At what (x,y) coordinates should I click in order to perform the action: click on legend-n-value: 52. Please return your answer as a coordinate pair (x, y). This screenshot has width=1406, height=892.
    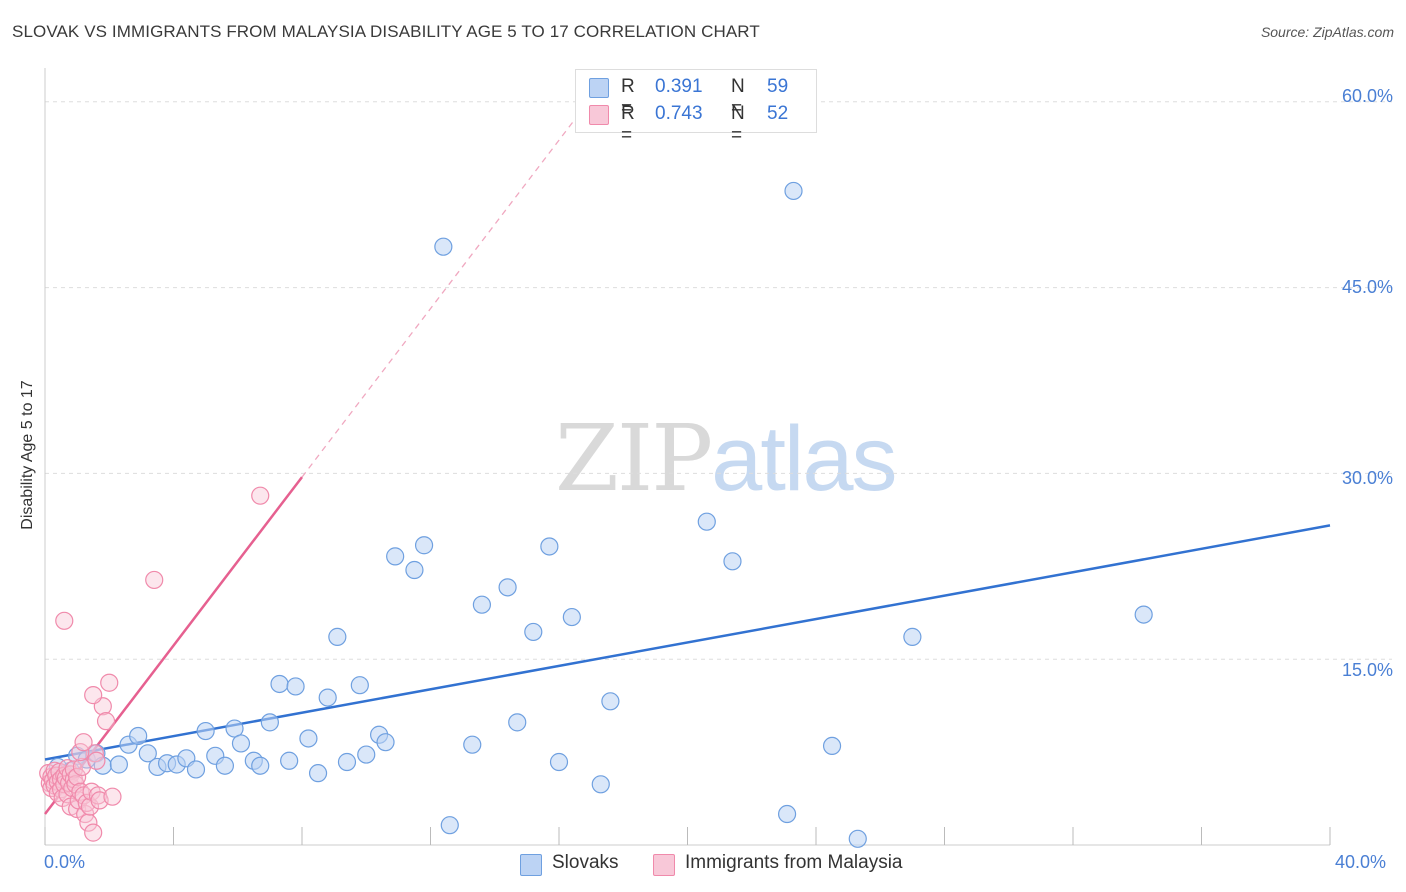
    Looking at the image, I should click on (778, 113).